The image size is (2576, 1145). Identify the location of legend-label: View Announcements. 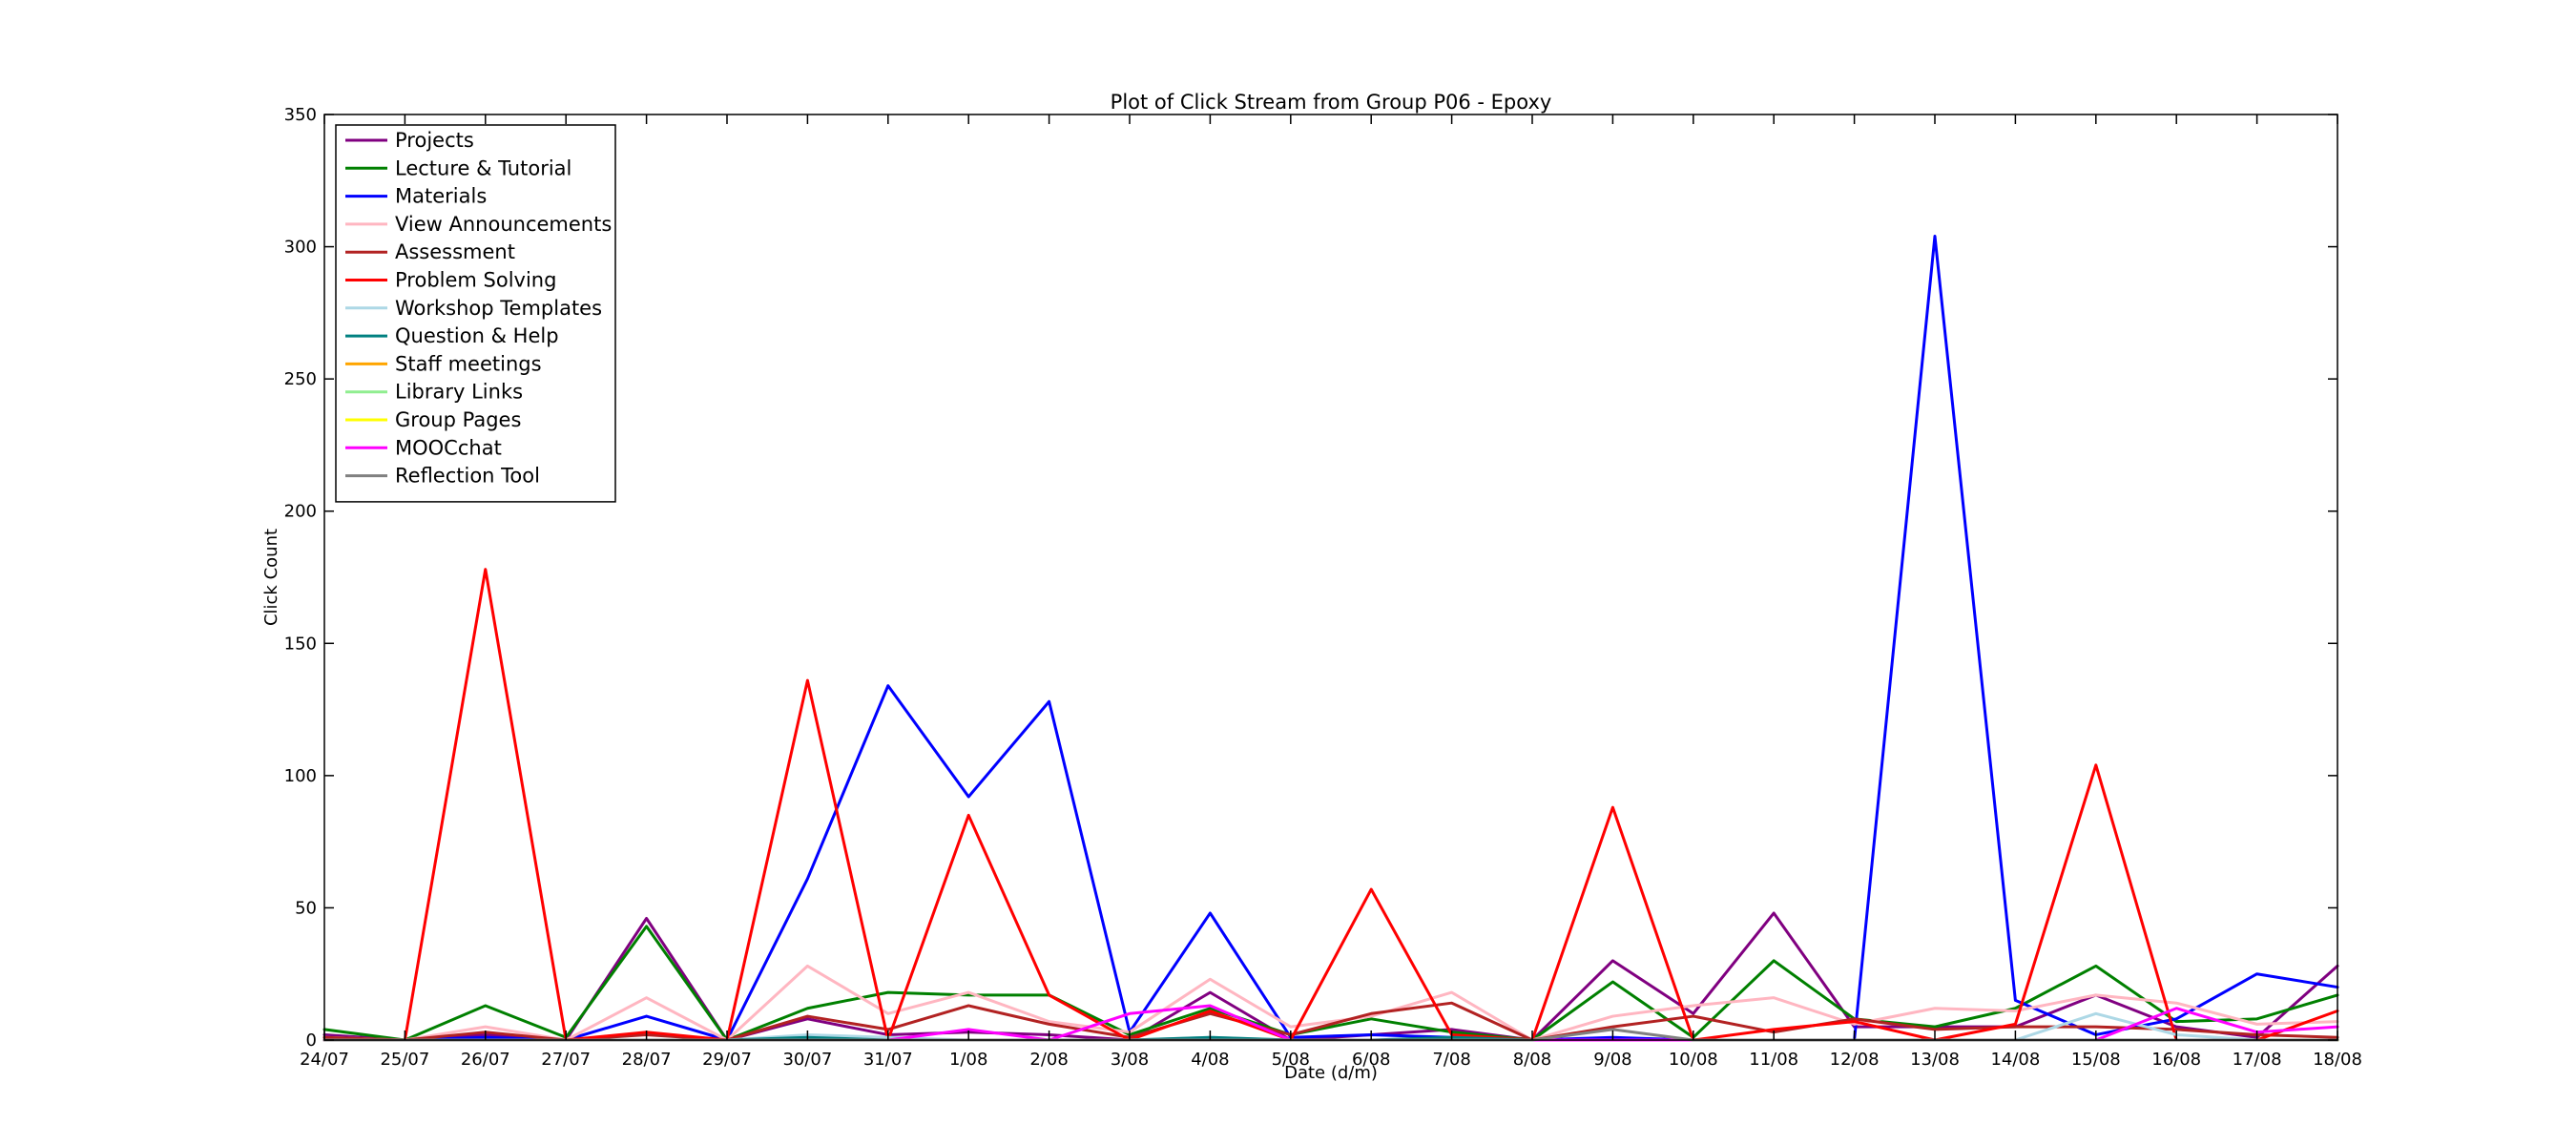
(503, 225).